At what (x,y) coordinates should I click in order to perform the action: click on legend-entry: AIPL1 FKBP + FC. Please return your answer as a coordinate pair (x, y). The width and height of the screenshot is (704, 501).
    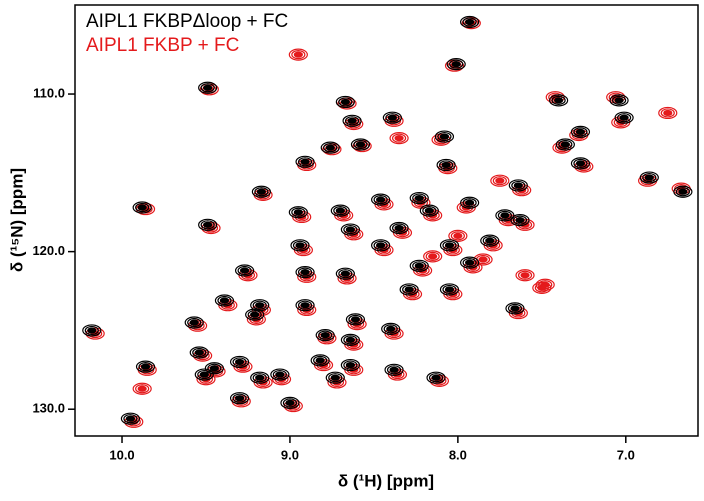
    Looking at the image, I should click on (162, 45).